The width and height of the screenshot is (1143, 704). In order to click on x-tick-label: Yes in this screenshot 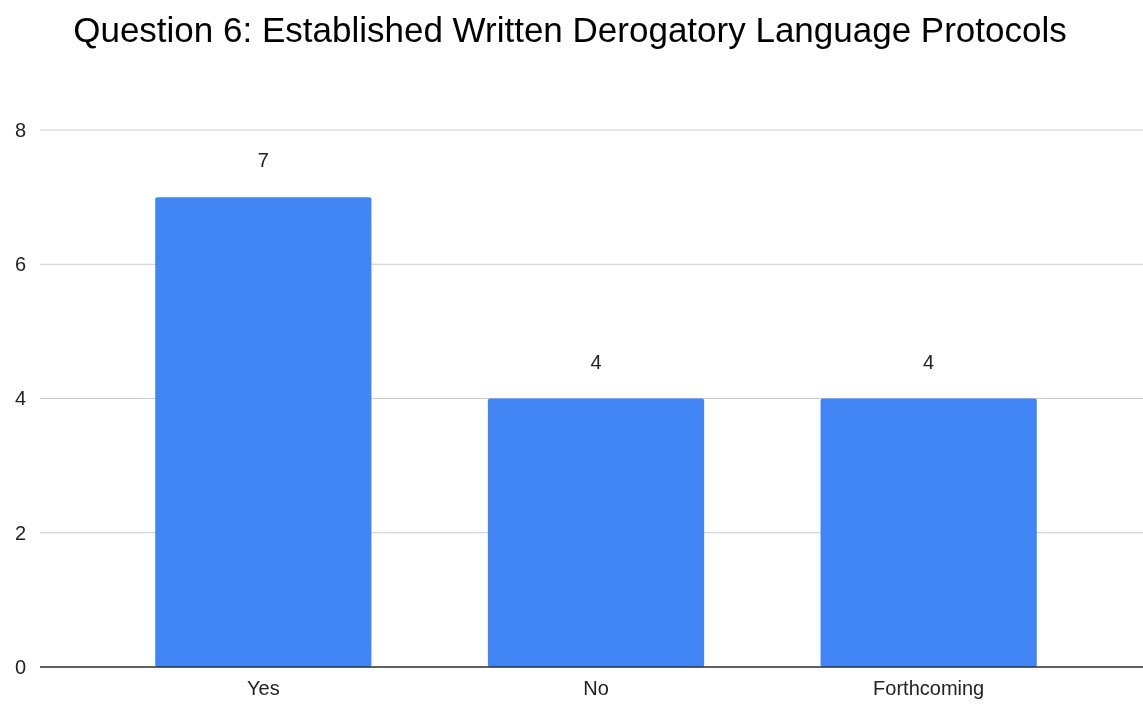, I will do `click(263, 688)`.